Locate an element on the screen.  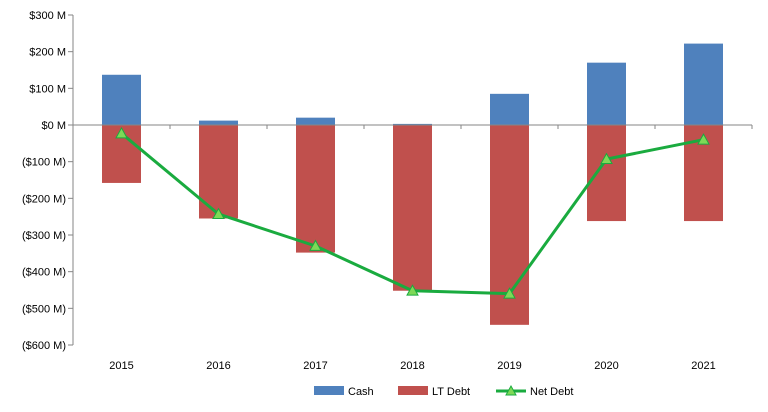
net-debt-point-2018 is located at coordinates (412, 290).